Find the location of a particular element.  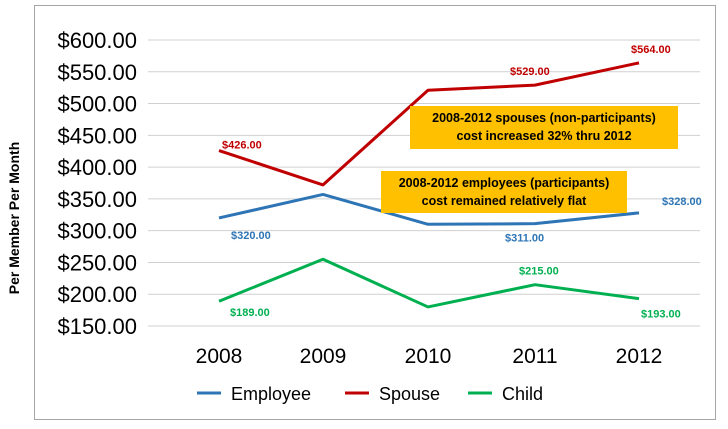

y-tick-label: $300.00 is located at coordinates (97, 231).